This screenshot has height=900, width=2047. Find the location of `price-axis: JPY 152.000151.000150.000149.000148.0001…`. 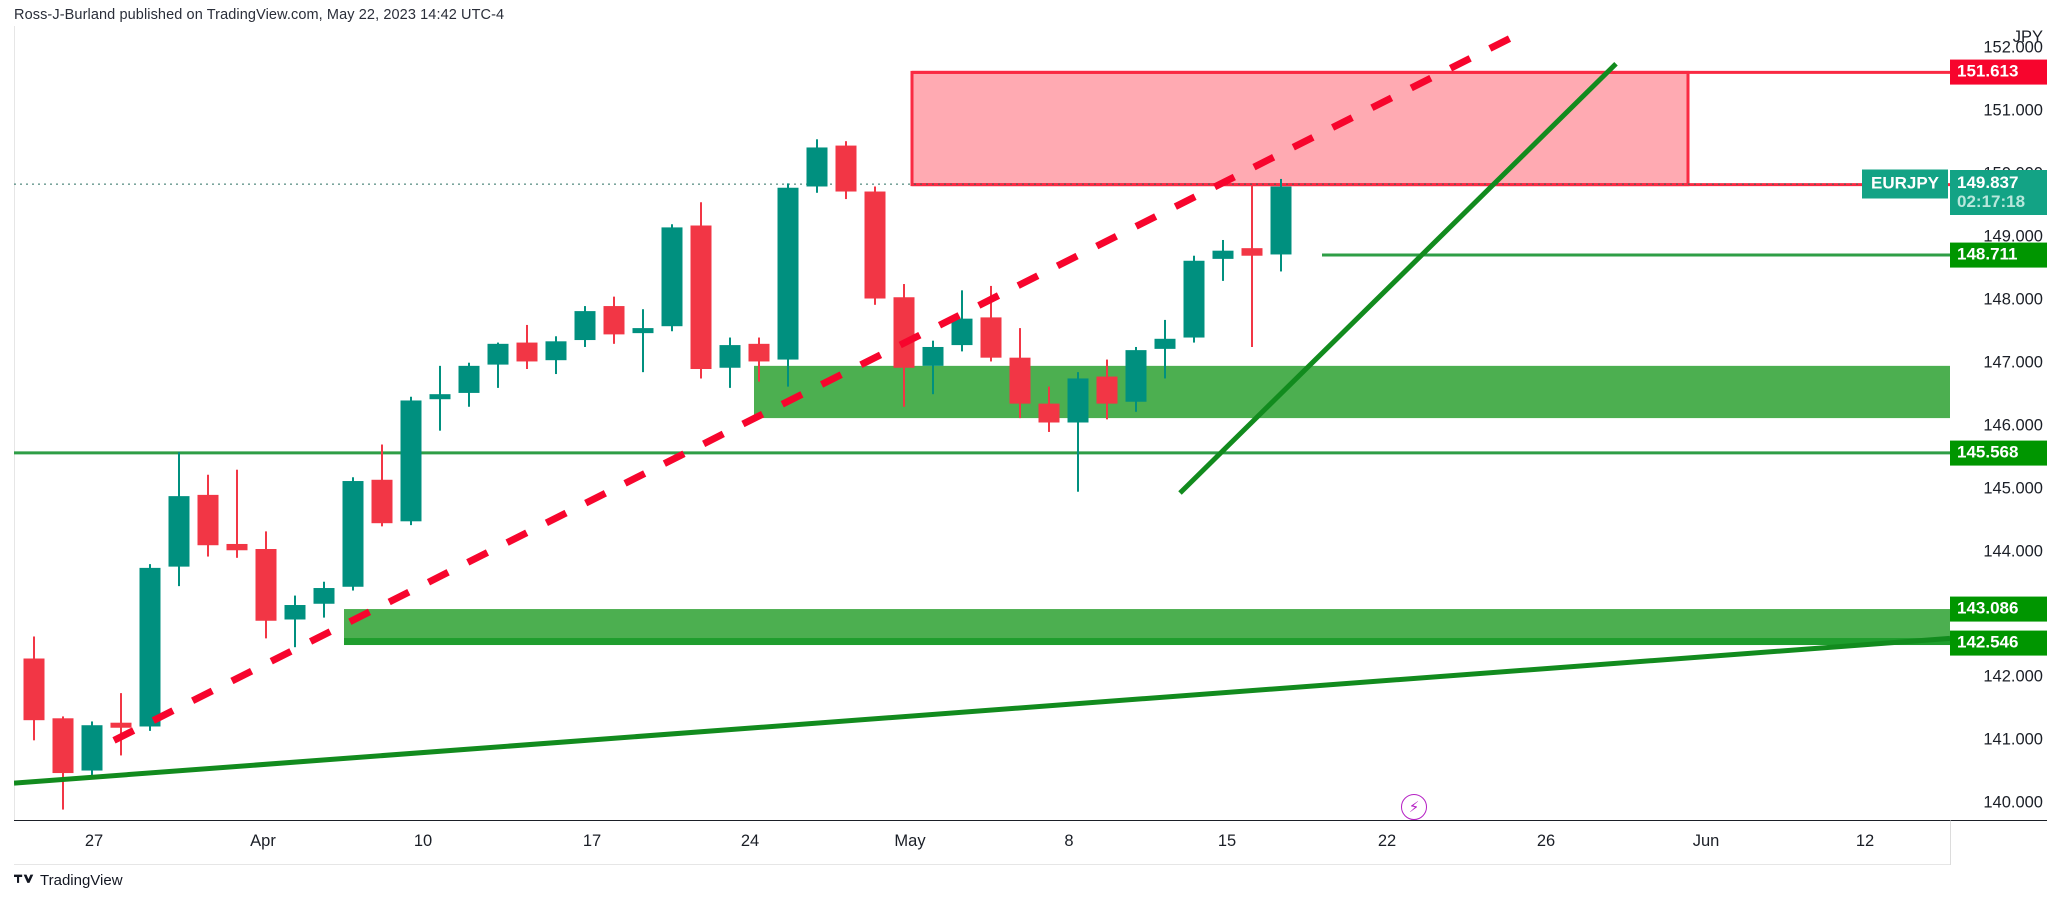

price-axis: JPY 152.000151.000150.000149.000148.0001… is located at coordinates (1998, 422).